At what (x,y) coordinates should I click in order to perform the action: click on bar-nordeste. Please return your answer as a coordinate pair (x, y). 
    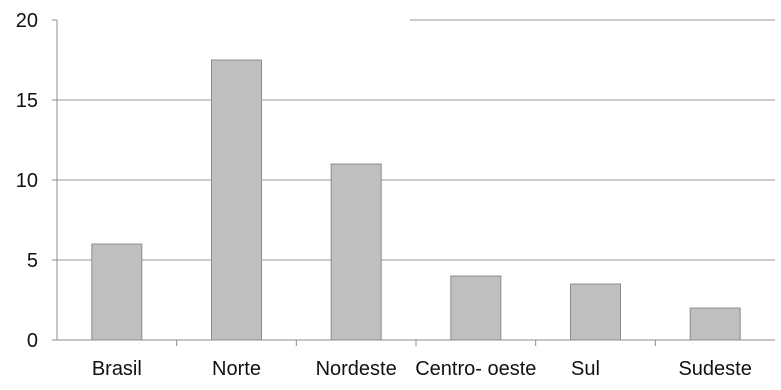
    Looking at the image, I should click on (356, 252).